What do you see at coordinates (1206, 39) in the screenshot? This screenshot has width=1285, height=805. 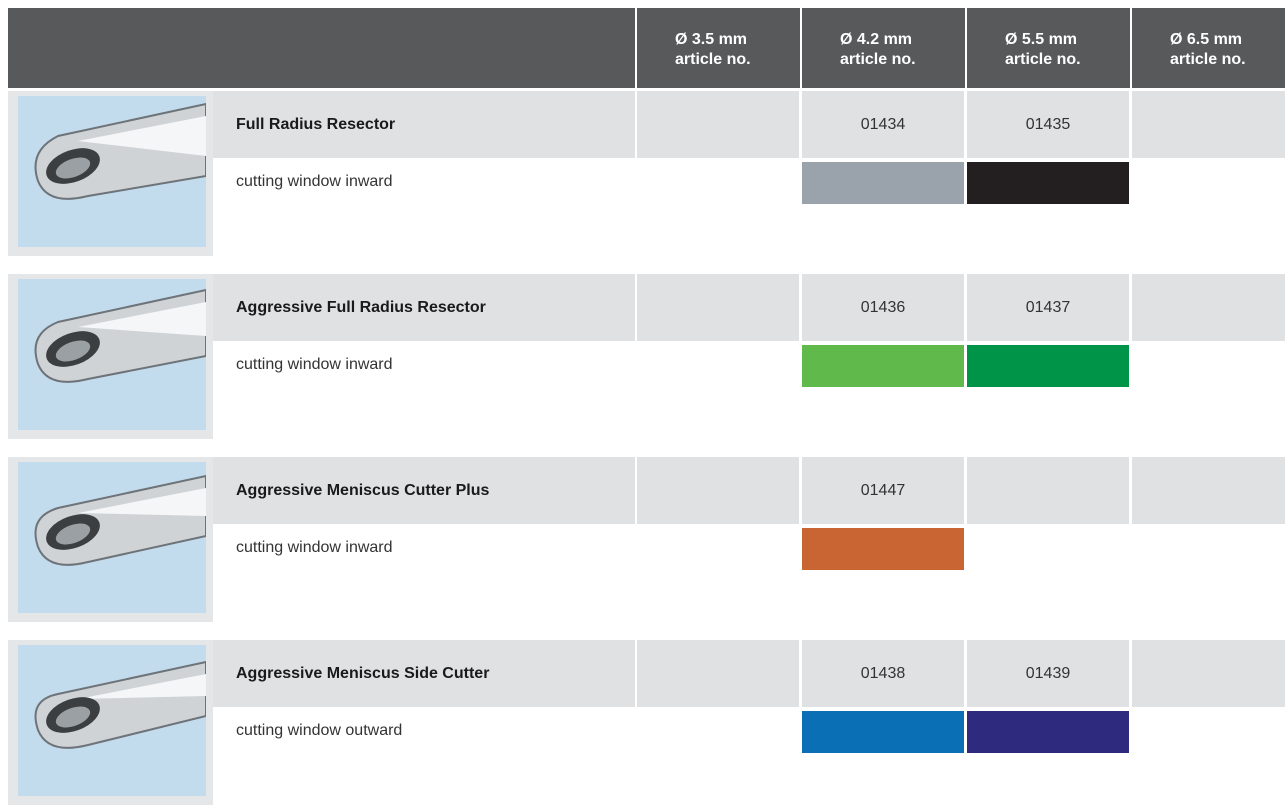 I see `column-diameter: Ø 6.5 mm` at bounding box center [1206, 39].